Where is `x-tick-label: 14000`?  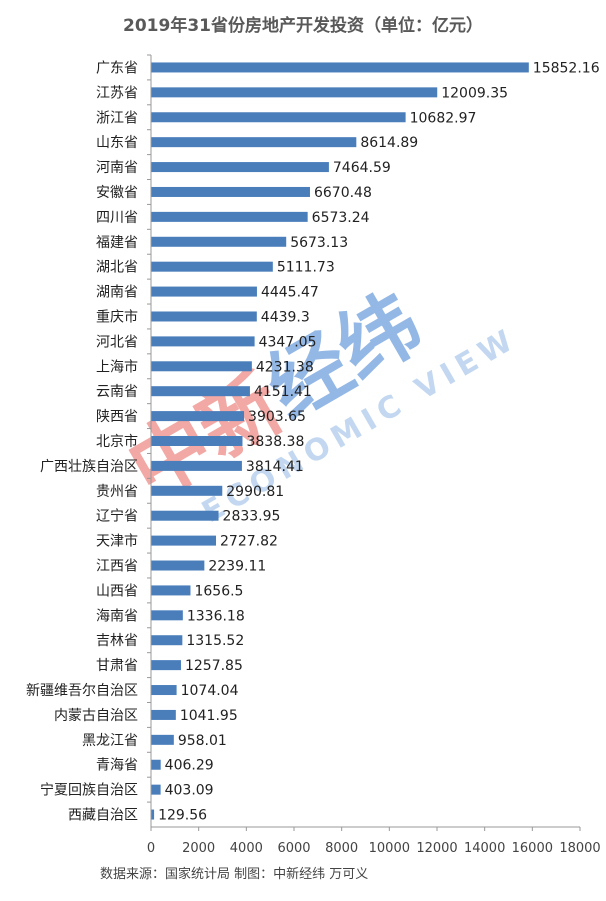
x-tick-label: 14000 is located at coordinates (484, 848).